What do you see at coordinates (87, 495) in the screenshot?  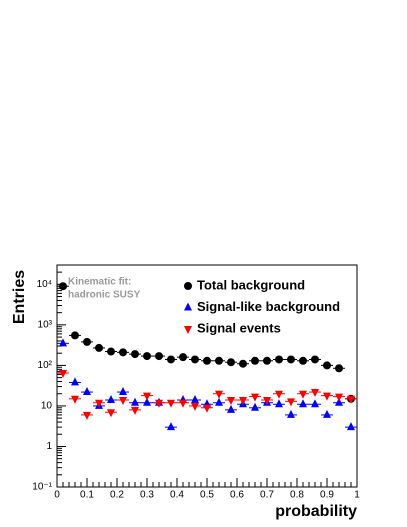 I see `x-tick-label: 0.1` at bounding box center [87, 495].